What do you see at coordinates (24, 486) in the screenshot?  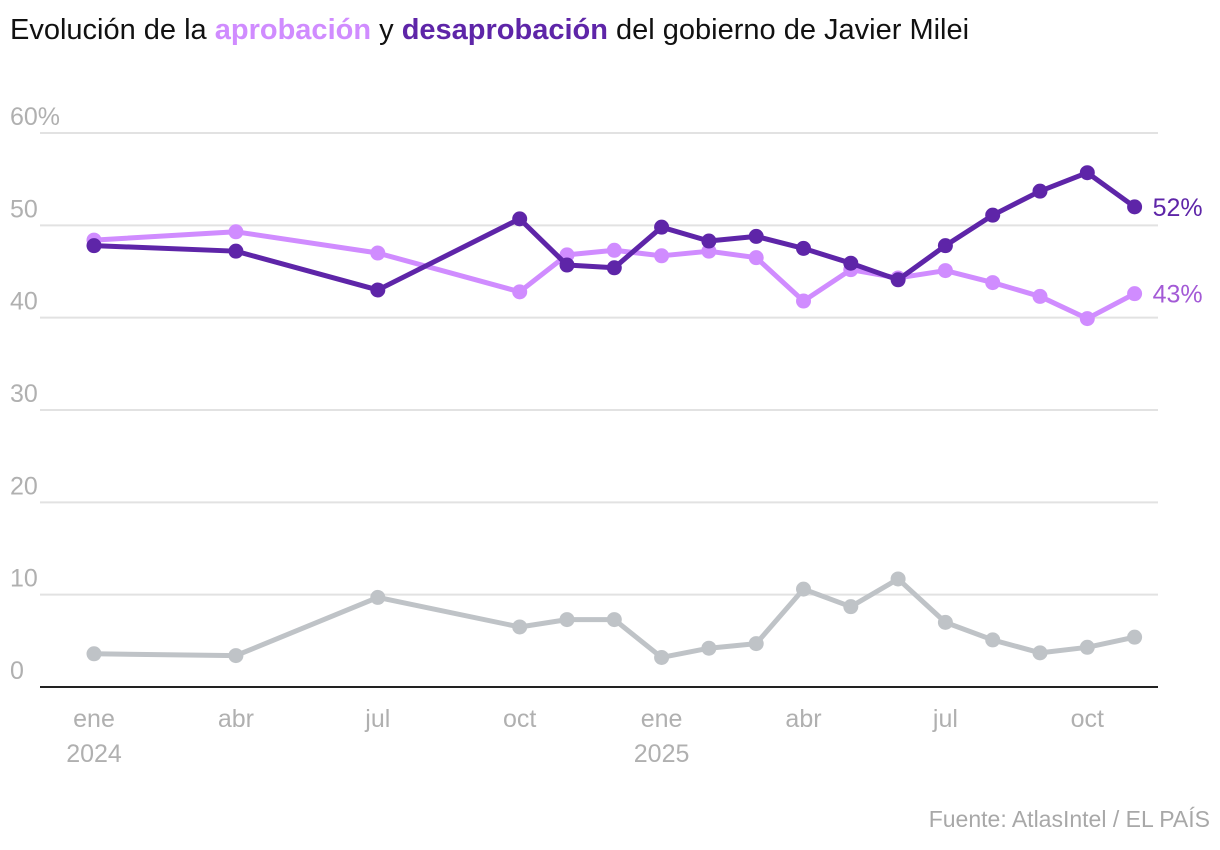 I see `y-tick-label: 20` at bounding box center [24, 486].